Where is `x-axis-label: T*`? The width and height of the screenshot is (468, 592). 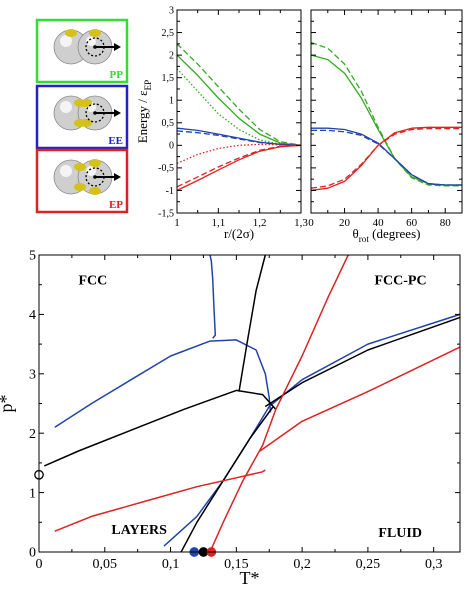 x-axis-label: T* is located at coordinates (250, 578).